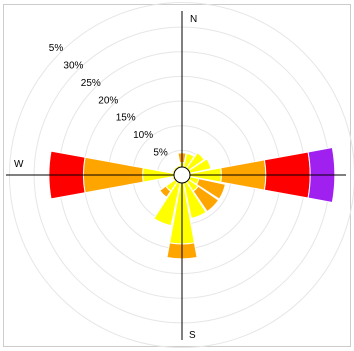 The height and width of the screenshot is (351, 354). Describe the element at coordinates (193, 19) in the screenshot. I see `north-label: N` at that location.